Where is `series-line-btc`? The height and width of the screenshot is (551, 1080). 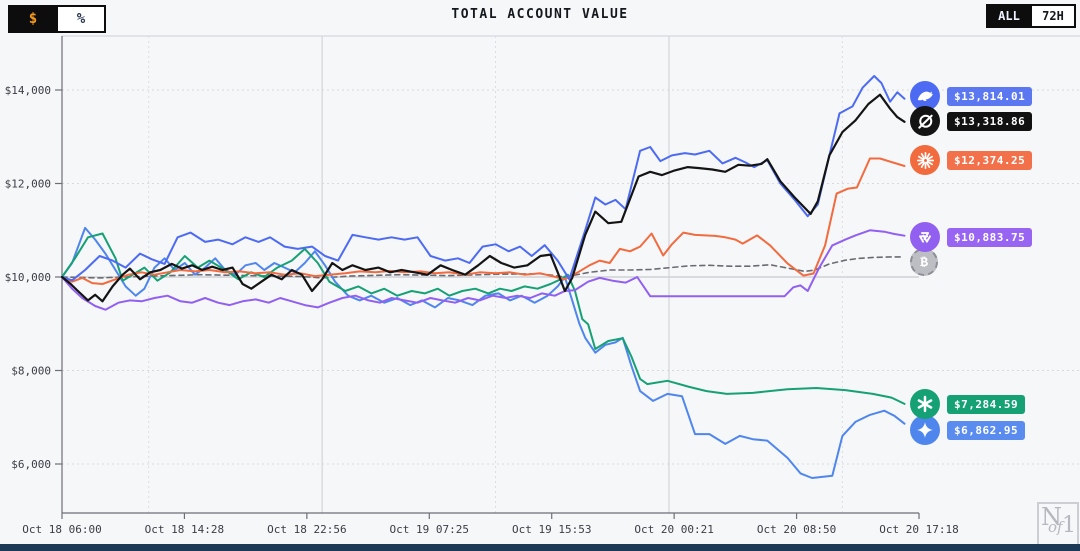
series-line-btc is located at coordinates (482, 267).